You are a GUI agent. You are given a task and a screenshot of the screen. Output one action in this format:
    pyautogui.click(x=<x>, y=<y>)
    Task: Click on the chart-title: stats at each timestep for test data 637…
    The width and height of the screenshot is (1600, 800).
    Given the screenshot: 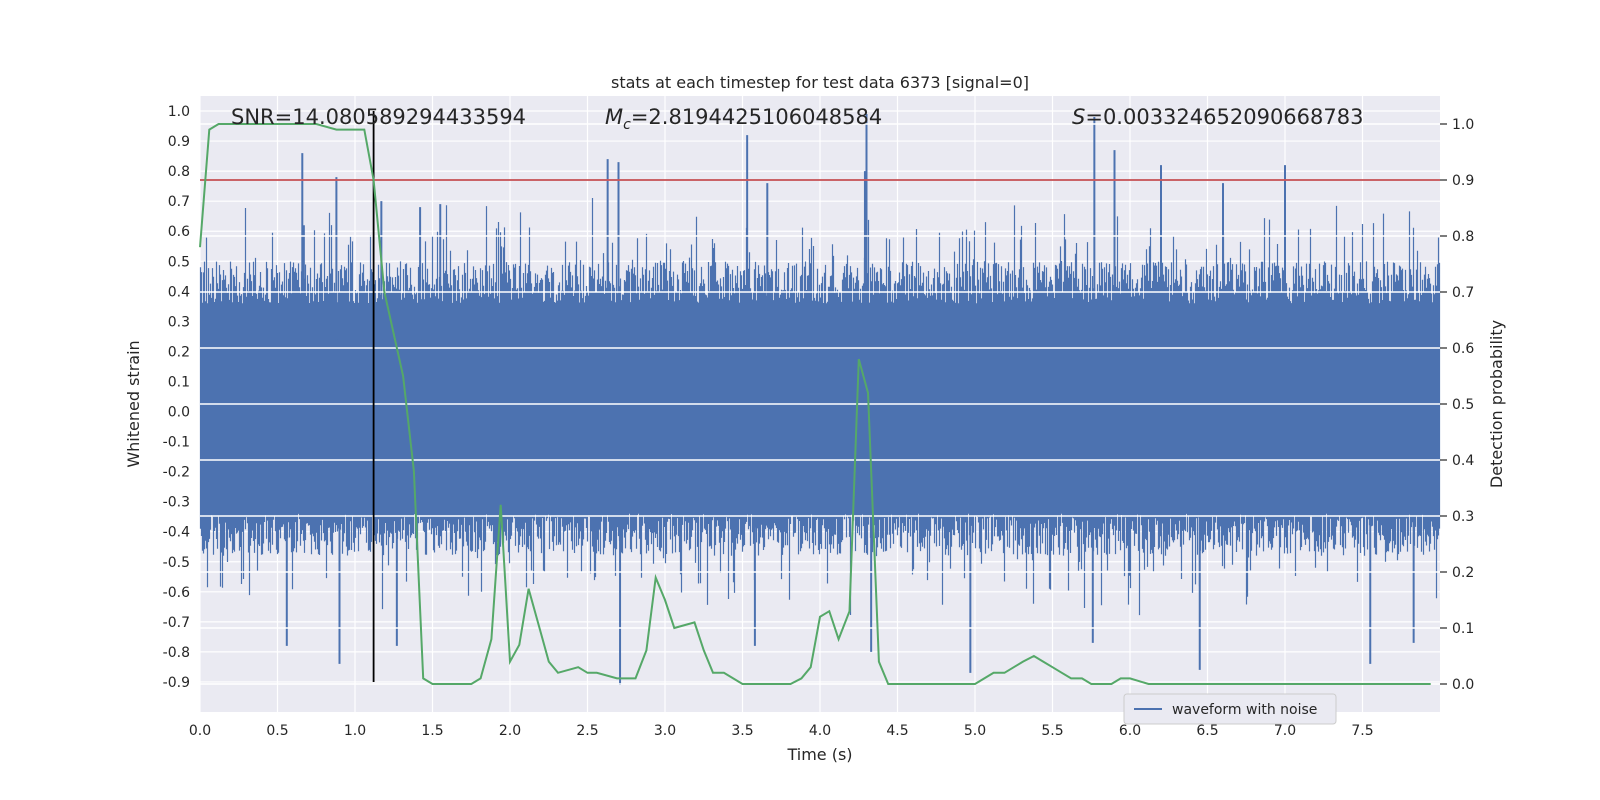 What is the action you would take?
    pyautogui.click(x=820, y=82)
    